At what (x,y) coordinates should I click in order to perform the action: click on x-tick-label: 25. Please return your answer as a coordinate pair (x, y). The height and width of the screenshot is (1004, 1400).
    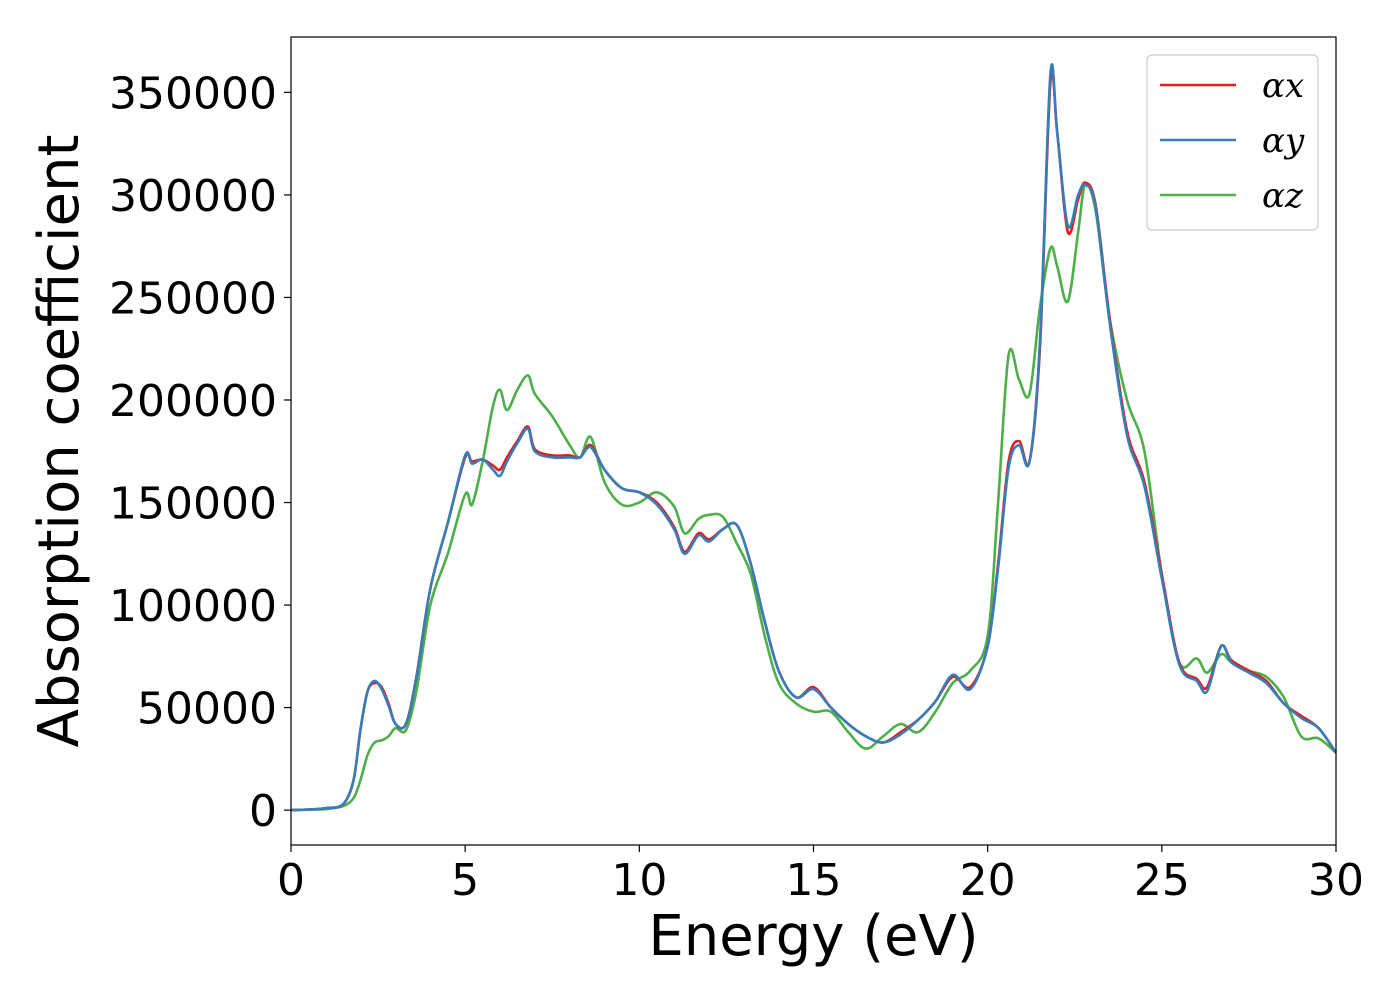
    Looking at the image, I should click on (1162, 880).